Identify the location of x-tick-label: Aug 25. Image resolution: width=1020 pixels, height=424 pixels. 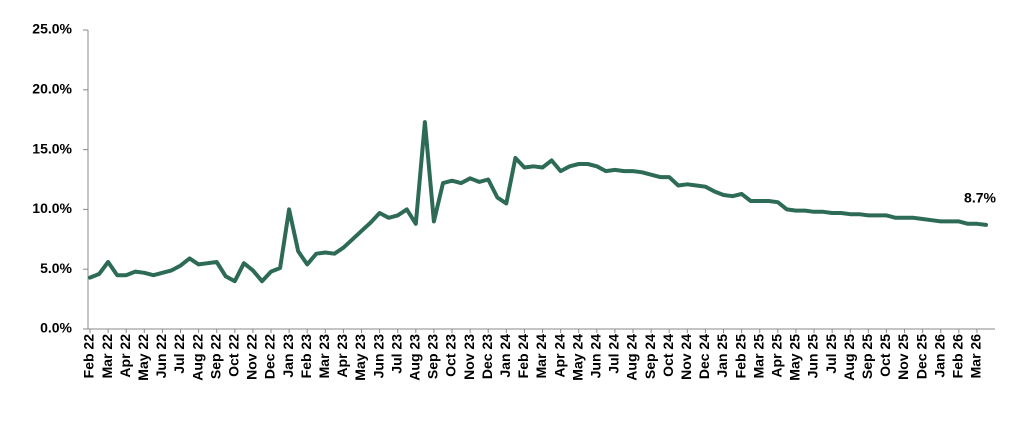
(849, 357).